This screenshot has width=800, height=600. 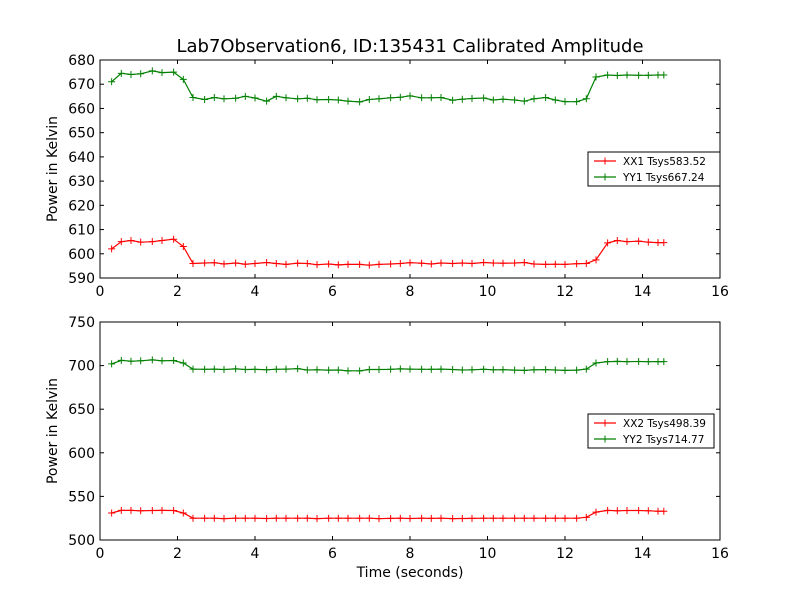 I want to click on y-tick-label: 660, so click(x=81, y=109).